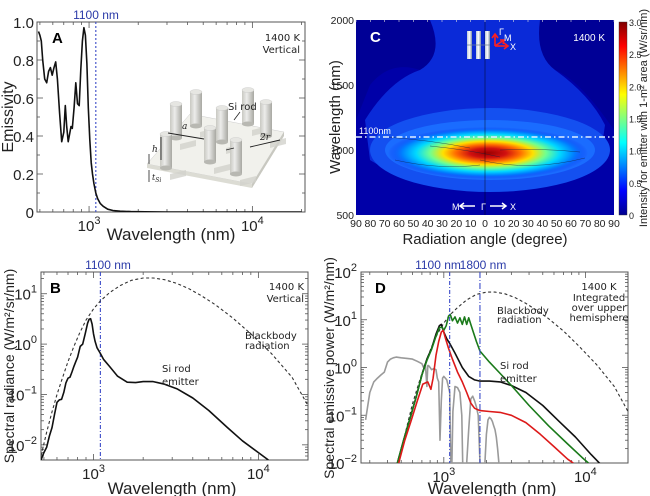 Image resolution: width=650 pixels, height=496 pixels. Describe the element at coordinates (8, 116) in the screenshot. I see `panel-a-ylabel: Emissivity` at that location.